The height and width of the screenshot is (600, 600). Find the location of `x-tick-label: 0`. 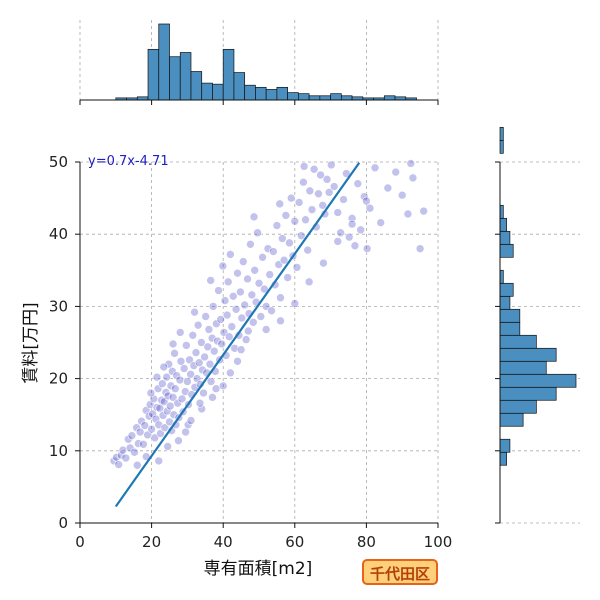

x-tick-label: 0 is located at coordinates (80, 542).